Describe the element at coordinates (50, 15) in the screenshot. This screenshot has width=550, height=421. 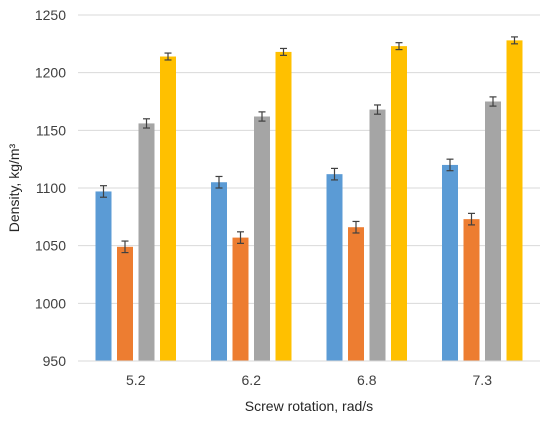
I see `y-tick-label: 1250` at that location.